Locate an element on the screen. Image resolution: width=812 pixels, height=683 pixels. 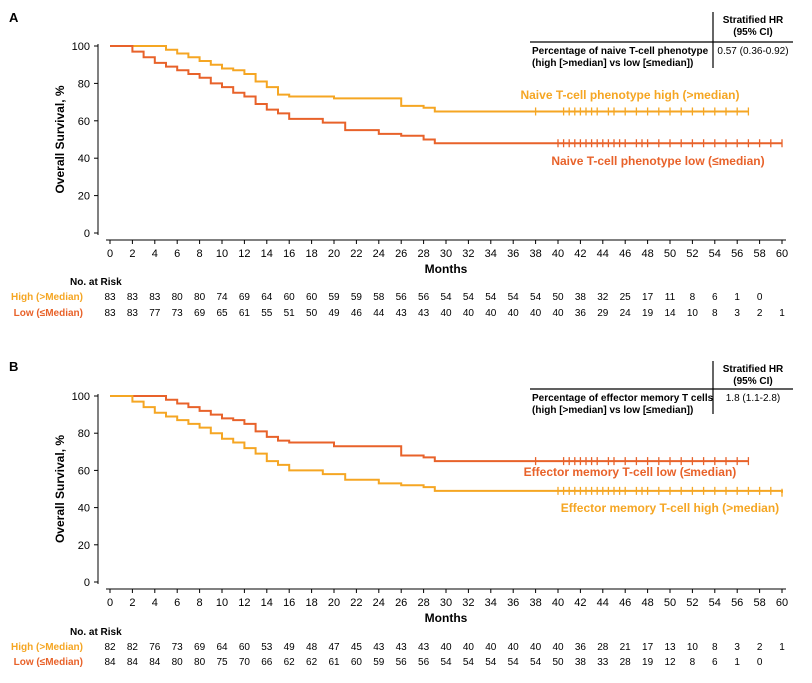
risk-value: 12 is located at coordinates (670, 662).